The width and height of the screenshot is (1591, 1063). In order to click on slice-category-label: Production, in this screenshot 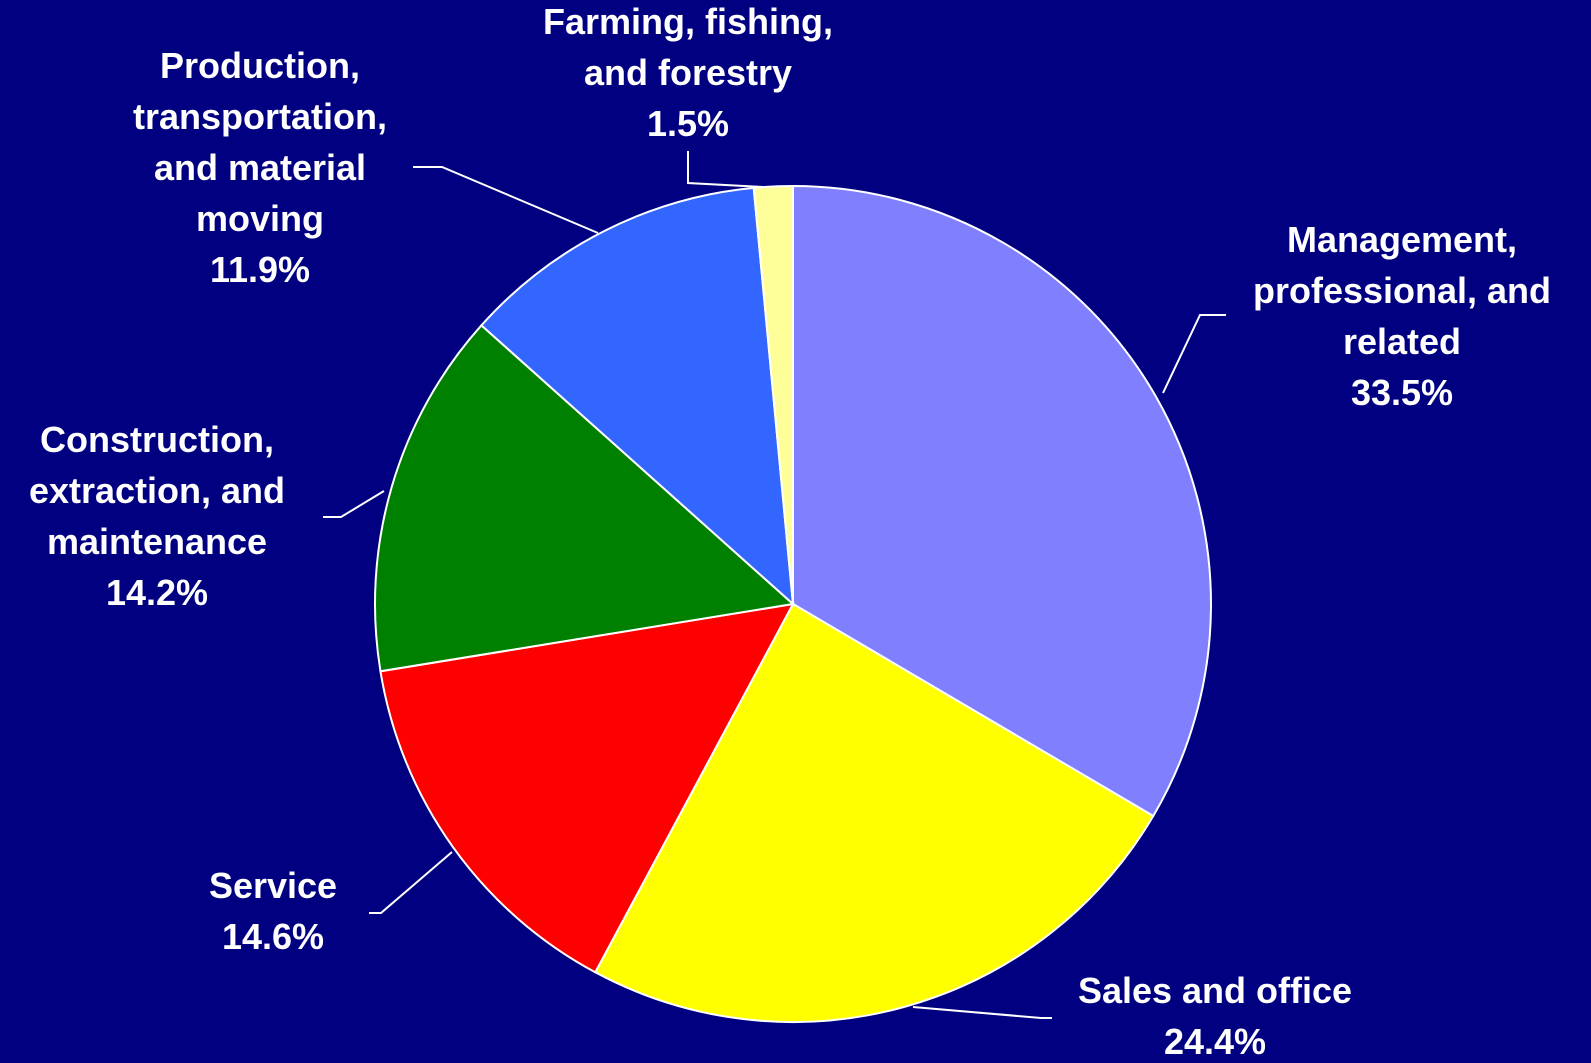, I will do `click(260, 65)`.